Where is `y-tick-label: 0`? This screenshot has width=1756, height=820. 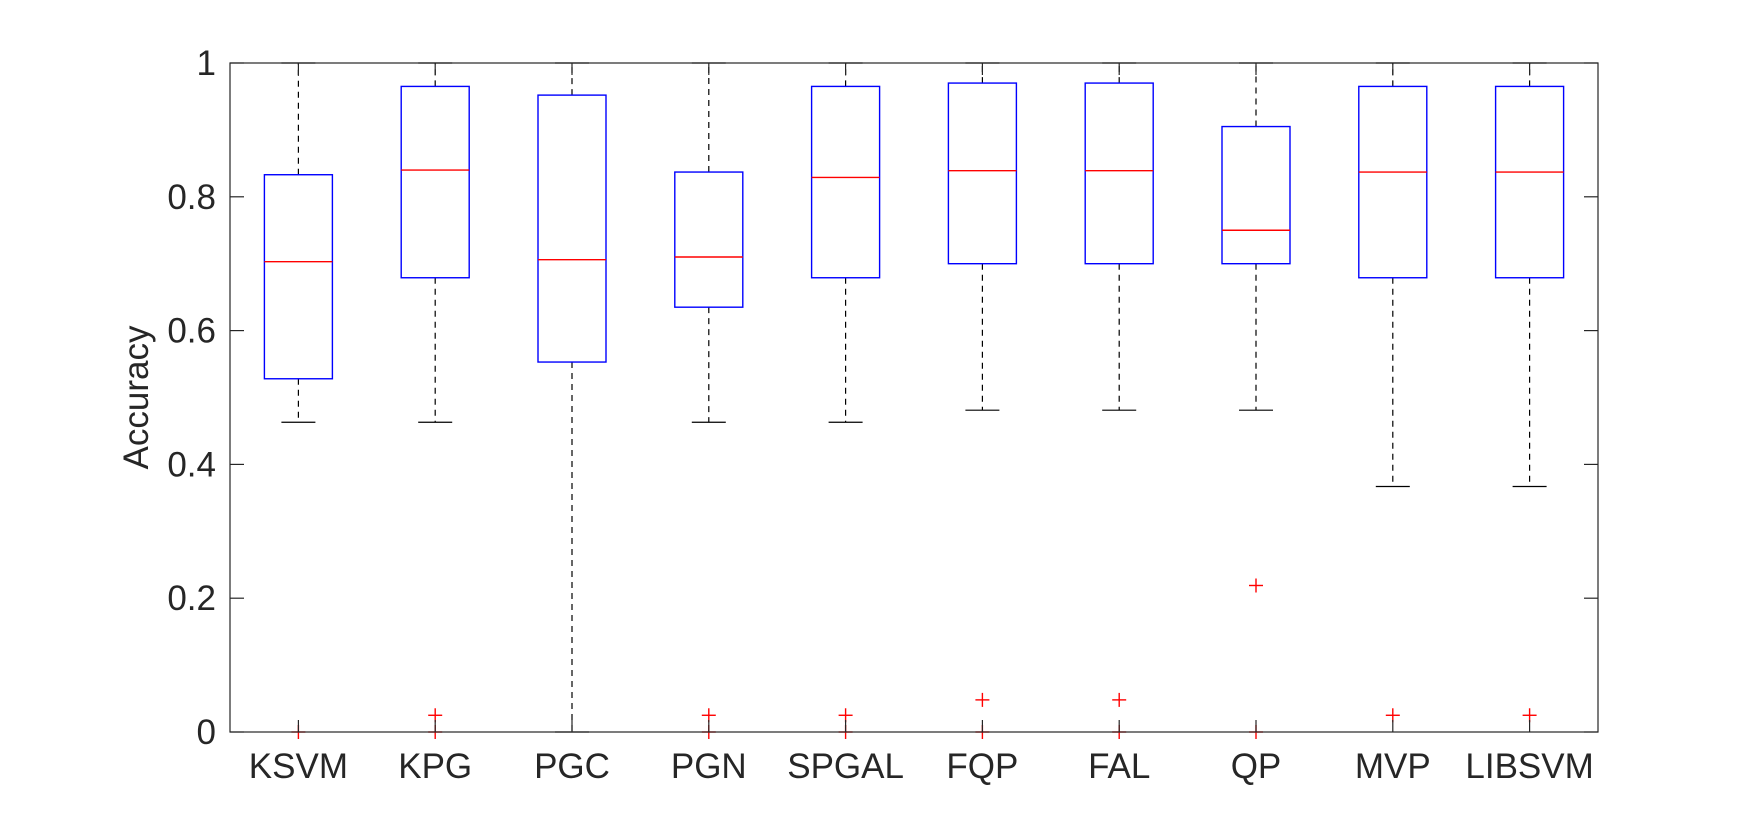 y-tick-label: 0 is located at coordinates (206, 732).